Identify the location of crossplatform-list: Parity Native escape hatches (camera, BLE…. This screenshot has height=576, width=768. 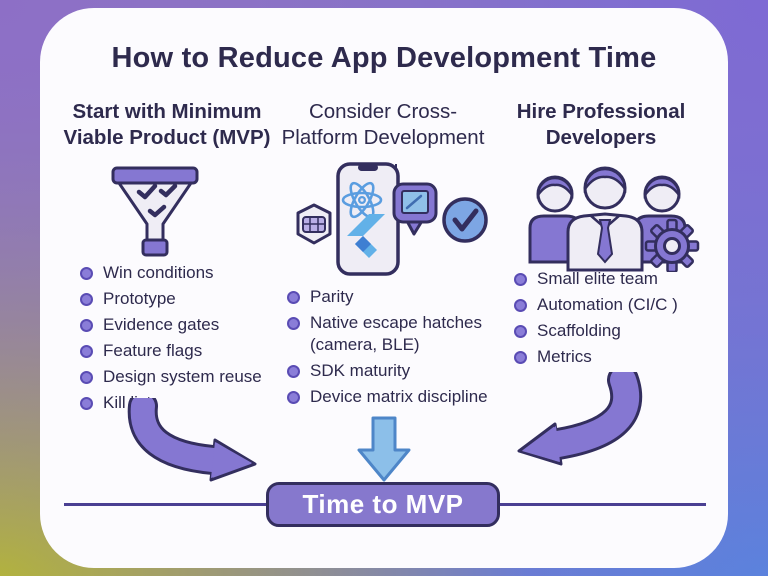
(393, 349).